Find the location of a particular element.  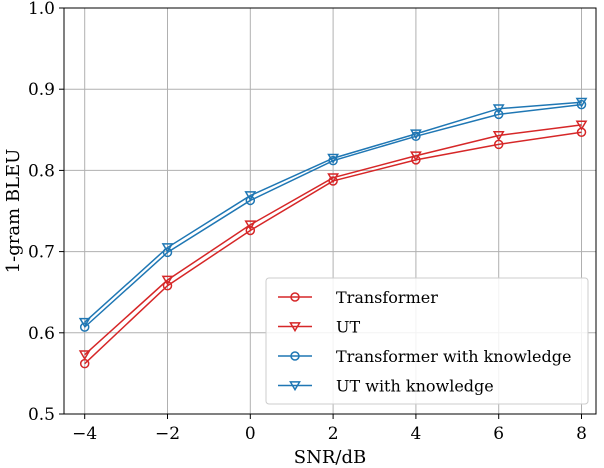

x-tick-label: 0 is located at coordinates (250, 434).